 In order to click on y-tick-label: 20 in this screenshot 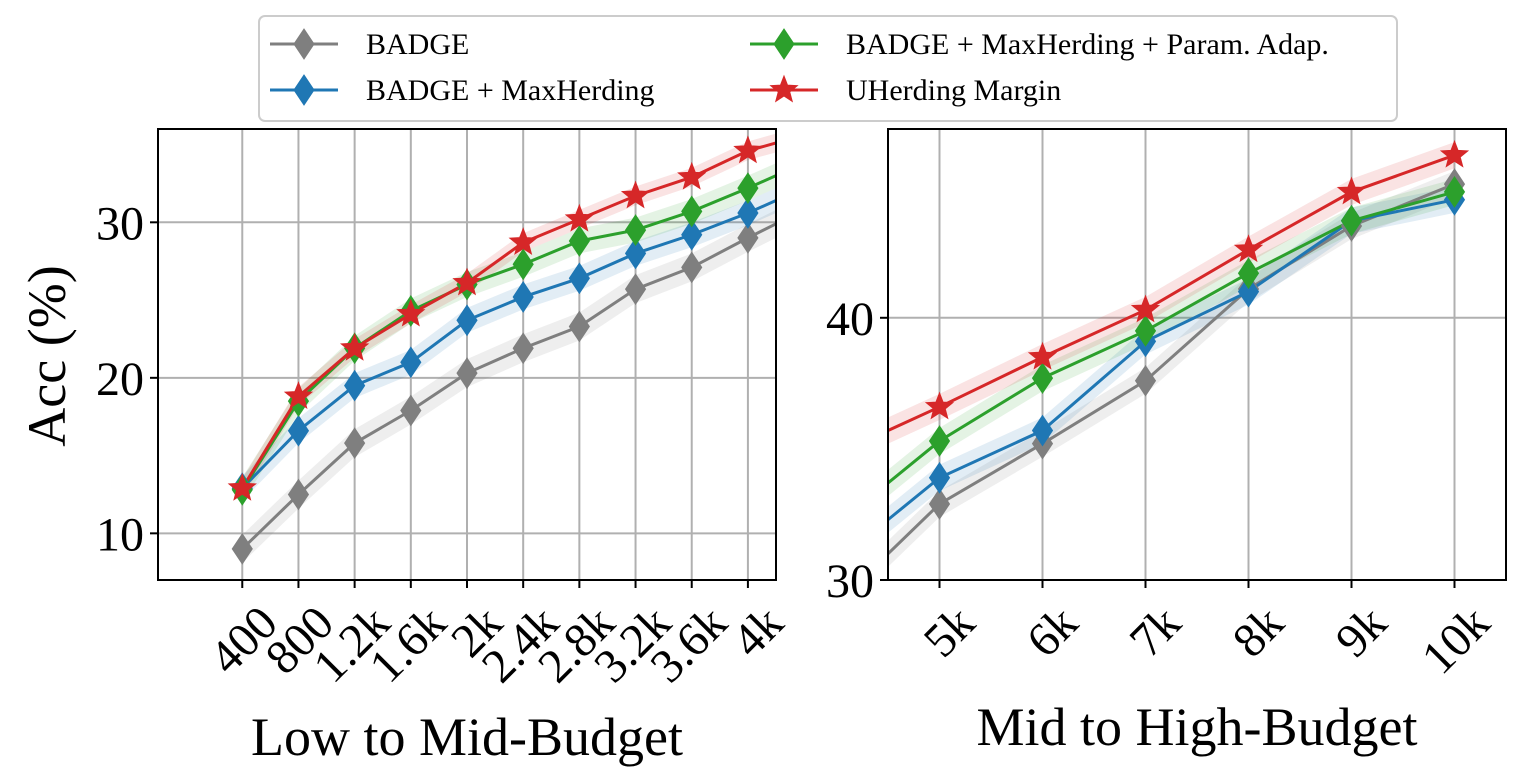, I will do `click(120, 379)`.